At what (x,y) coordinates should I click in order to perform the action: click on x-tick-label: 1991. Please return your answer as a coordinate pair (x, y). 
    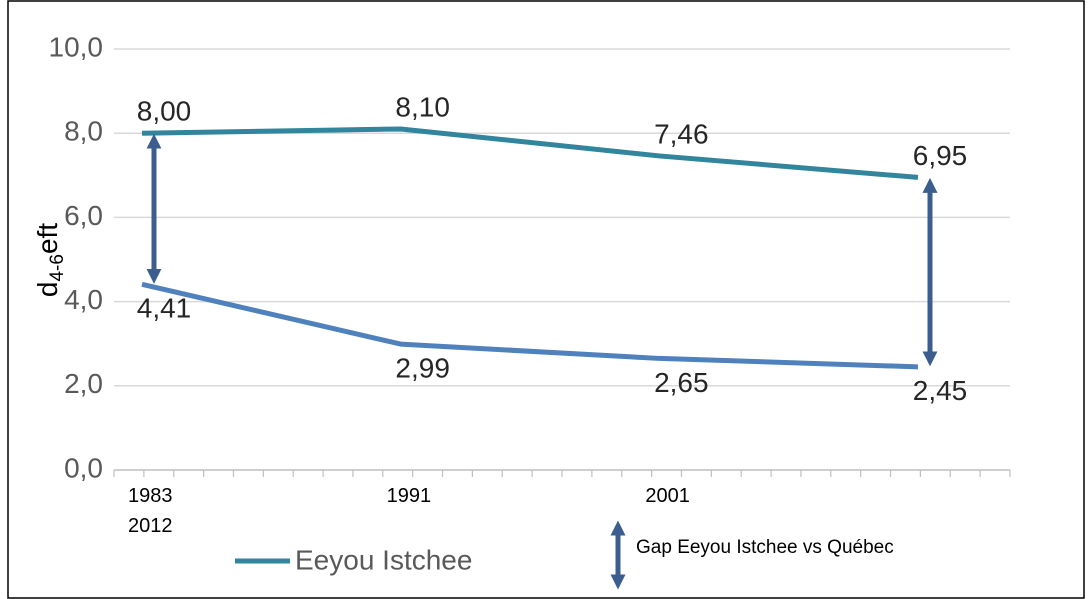
    Looking at the image, I should click on (409, 496).